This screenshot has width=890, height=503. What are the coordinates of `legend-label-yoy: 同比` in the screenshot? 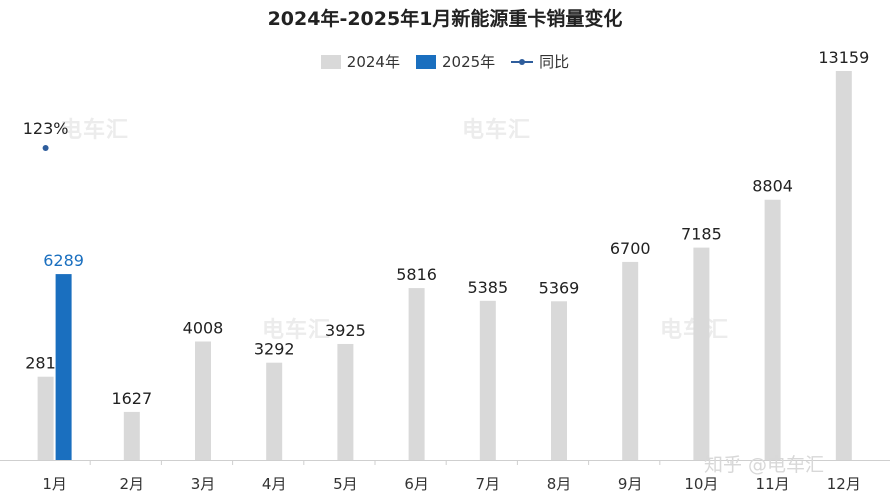 It's located at (554, 62).